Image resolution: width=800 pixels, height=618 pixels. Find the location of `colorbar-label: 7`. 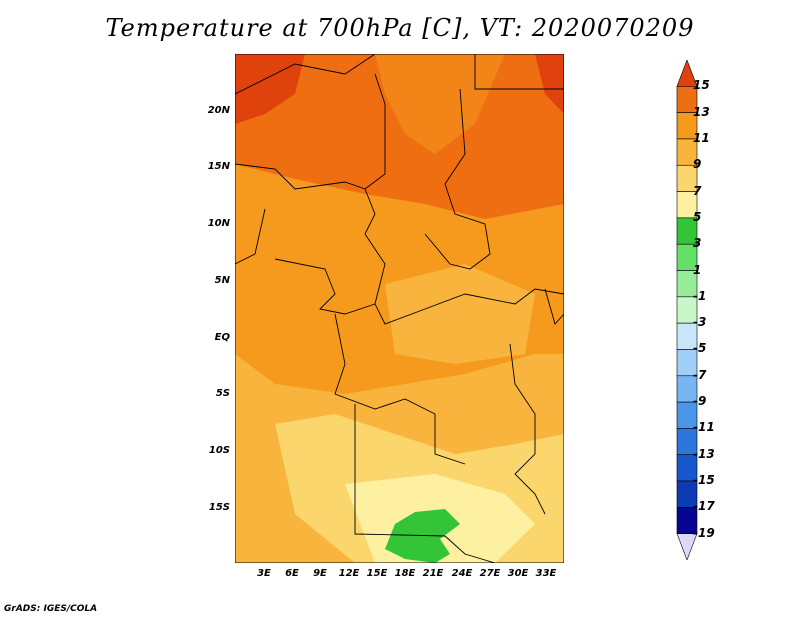

colorbar-label: 7 is located at coordinates (697, 190).